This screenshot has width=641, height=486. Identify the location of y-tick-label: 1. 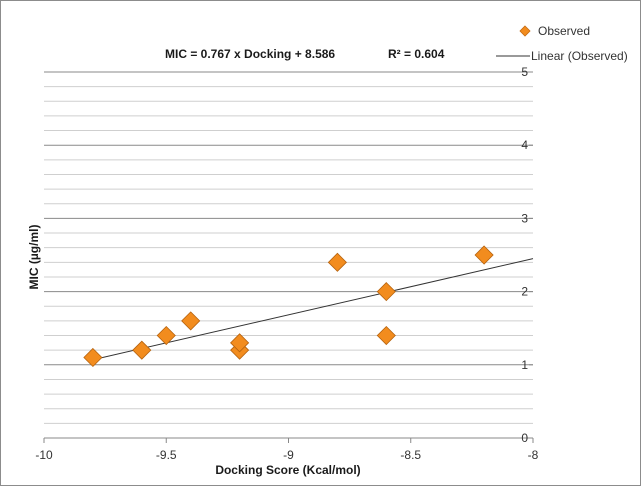
(524, 365).